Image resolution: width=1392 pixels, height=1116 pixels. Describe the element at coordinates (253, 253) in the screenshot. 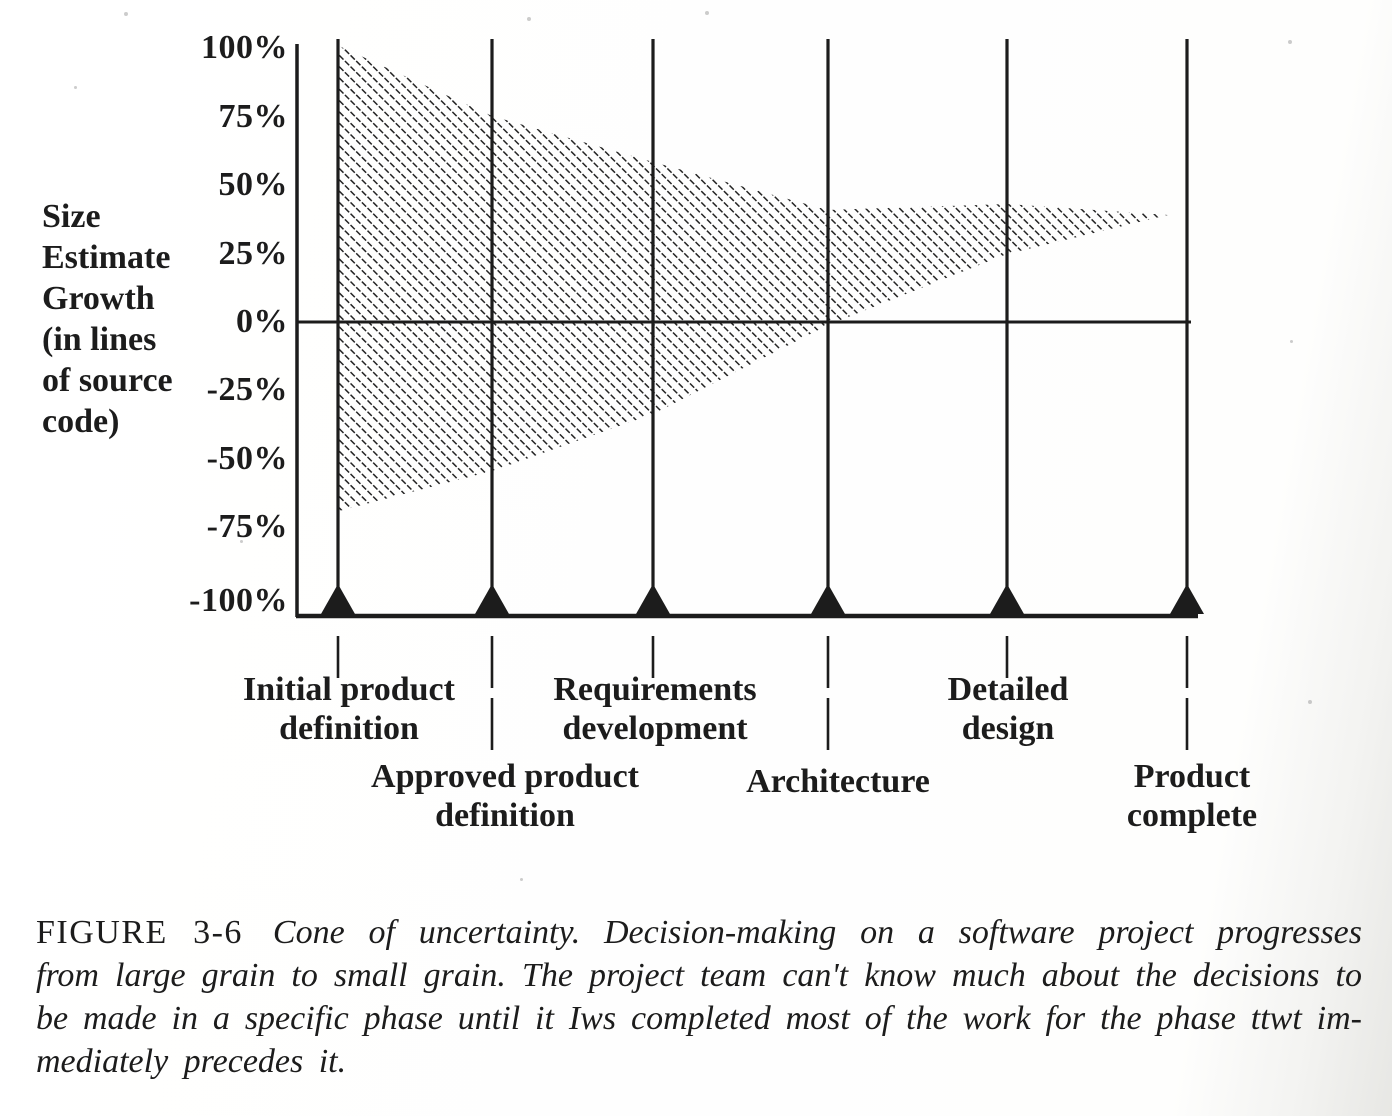

I see `y-tick-label-25: 25%` at that location.